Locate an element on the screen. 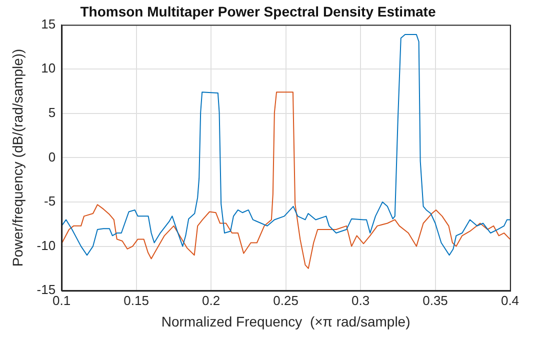  x-tick-label: 0.15 is located at coordinates (136, 300).